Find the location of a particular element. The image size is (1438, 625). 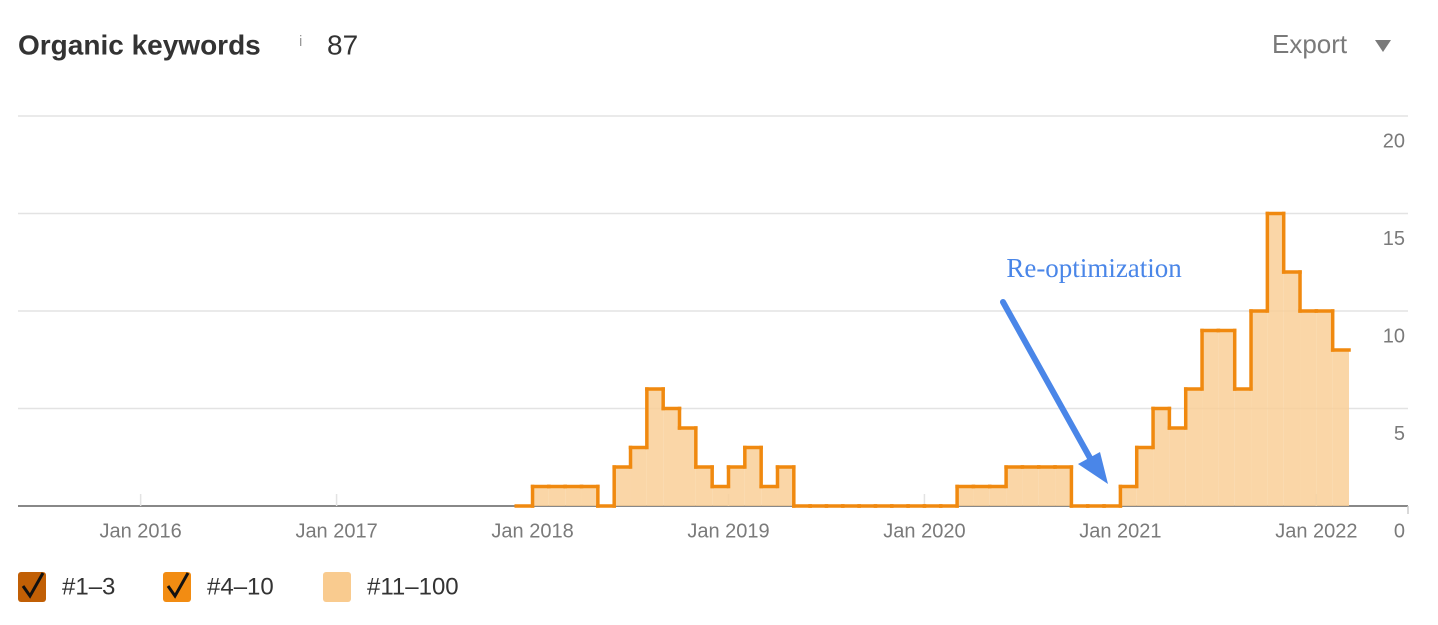

chart-title: Organic keywords is located at coordinates (139, 44).